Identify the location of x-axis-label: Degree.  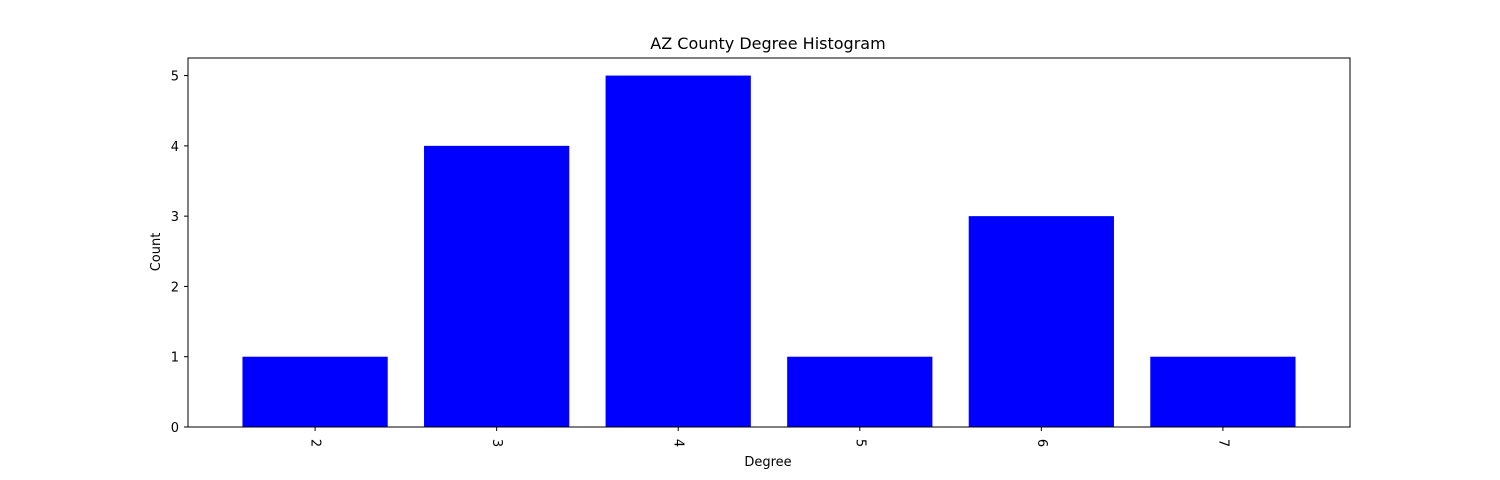
(767, 462).